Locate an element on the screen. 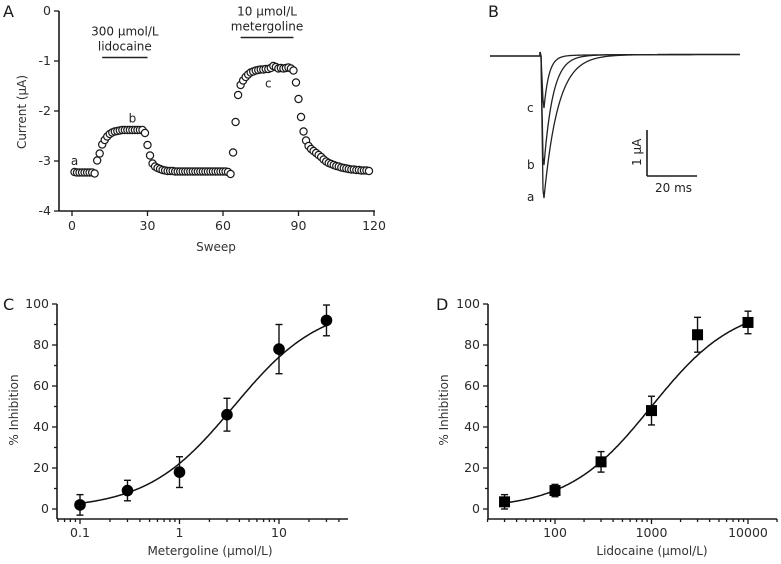  panel-c-x-tick-label: 10 is located at coordinates (279, 532).